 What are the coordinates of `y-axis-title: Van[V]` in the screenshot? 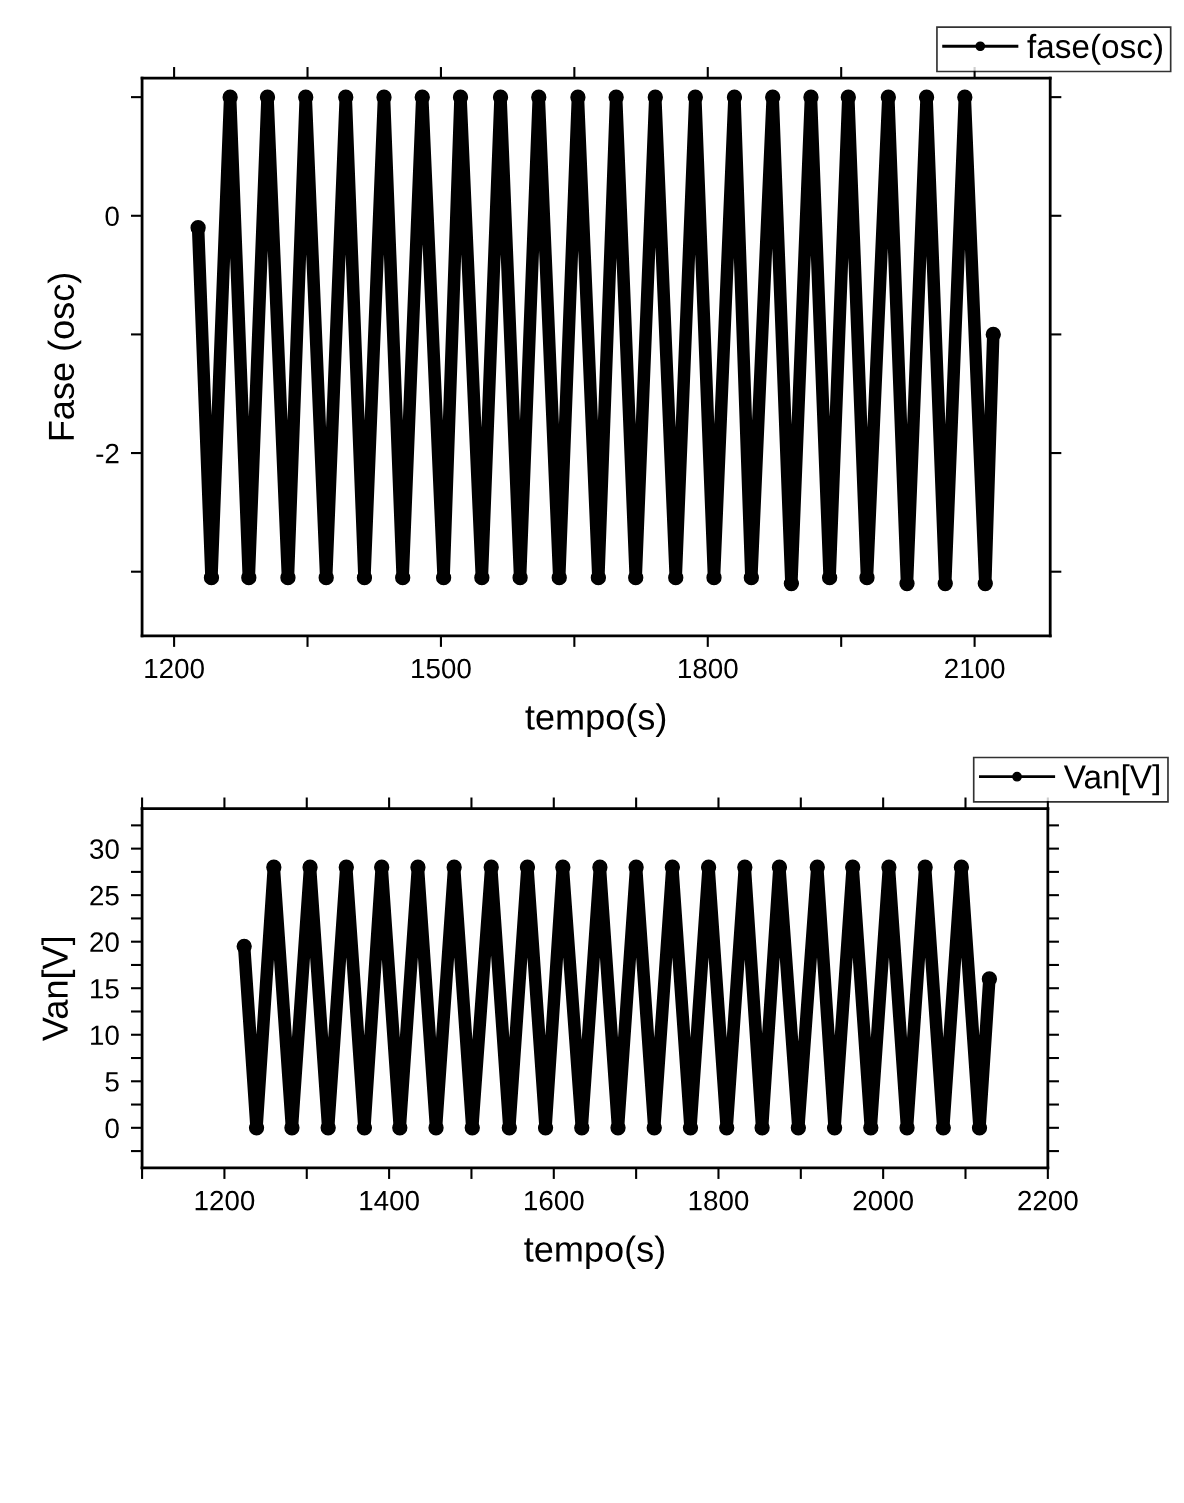 It's located at (58, 989).